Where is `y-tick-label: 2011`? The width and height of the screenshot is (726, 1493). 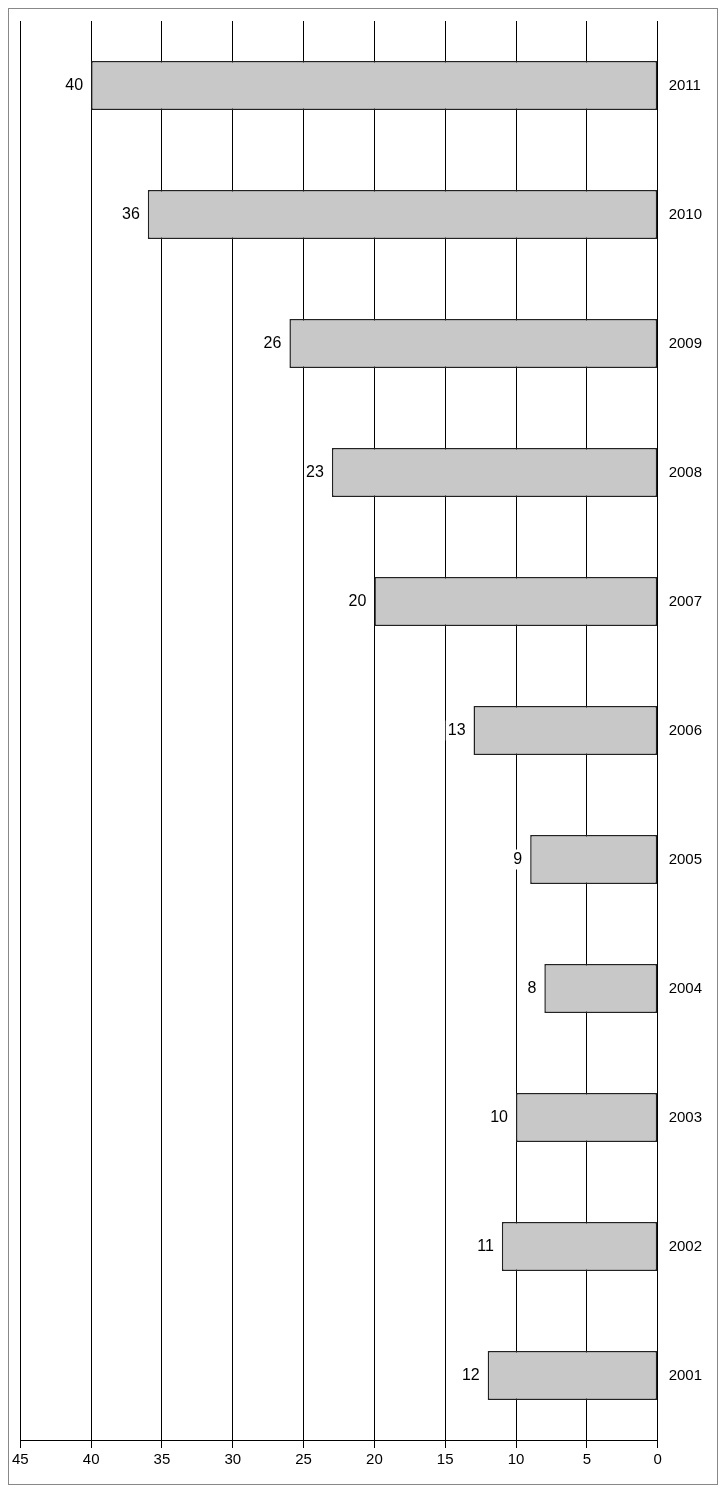 y-tick-label: 2011 is located at coordinates (684, 84).